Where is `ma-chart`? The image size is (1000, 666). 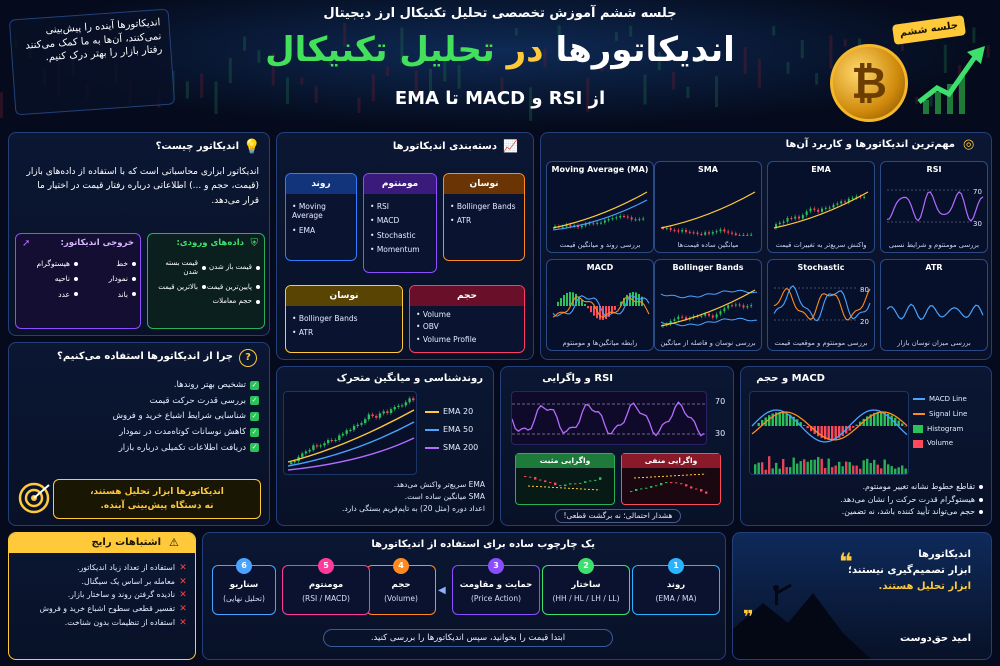
ma-chart is located at coordinates (350, 433).